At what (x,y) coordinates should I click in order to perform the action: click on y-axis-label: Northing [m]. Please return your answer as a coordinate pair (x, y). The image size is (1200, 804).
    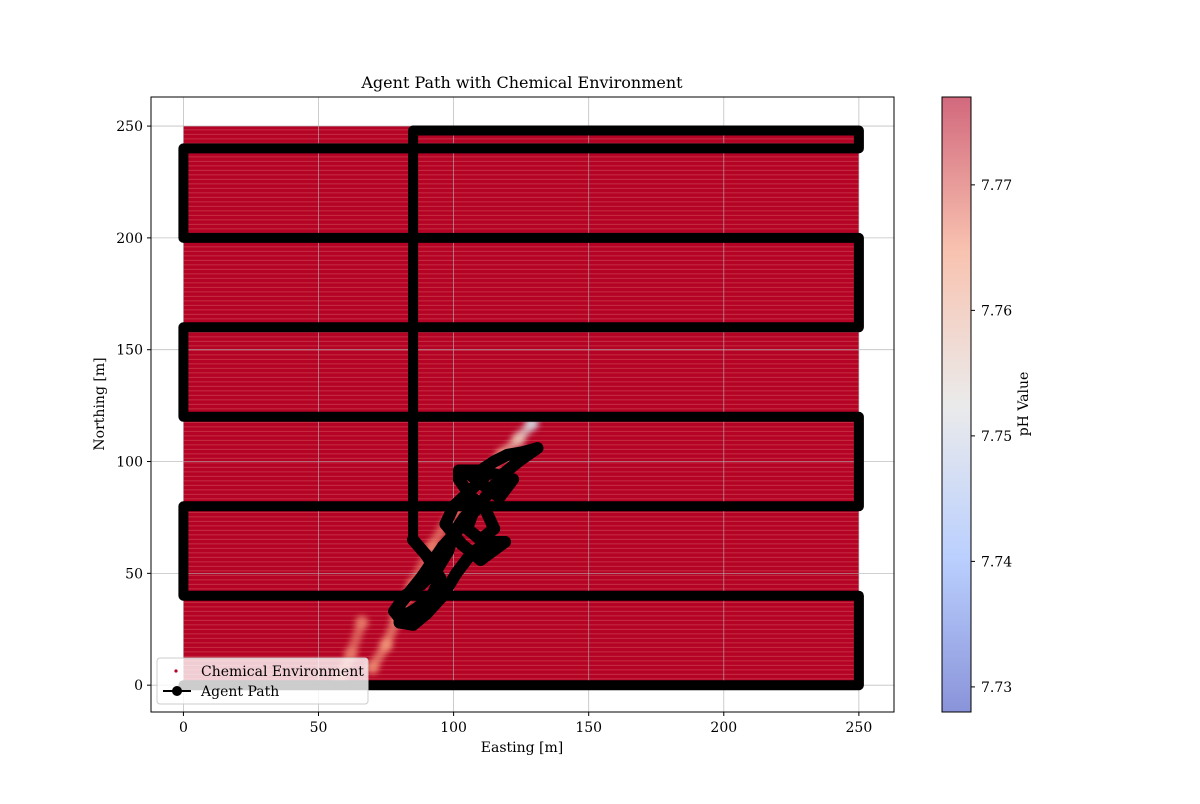
    Looking at the image, I should click on (100, 403).